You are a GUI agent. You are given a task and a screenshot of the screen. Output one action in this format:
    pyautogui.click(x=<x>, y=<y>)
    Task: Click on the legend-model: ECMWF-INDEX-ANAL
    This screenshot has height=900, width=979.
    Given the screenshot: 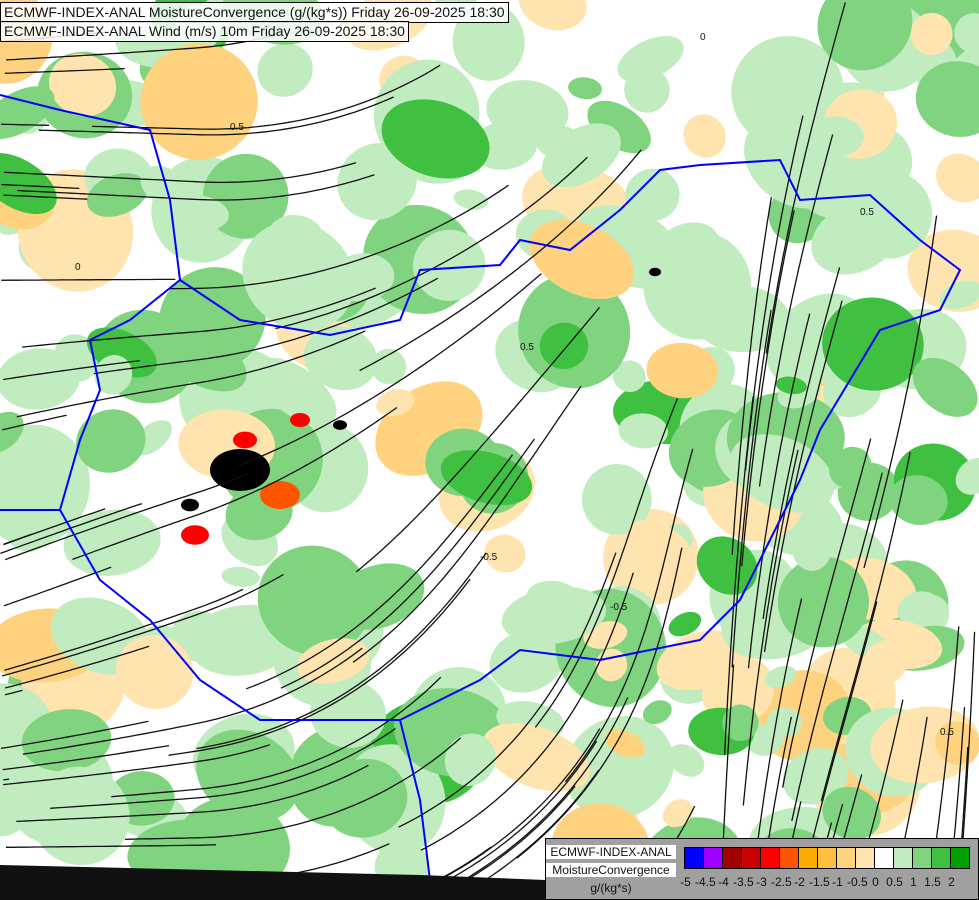 What is the action you would take?
    pyautogui.click(x=611, y=852)
    